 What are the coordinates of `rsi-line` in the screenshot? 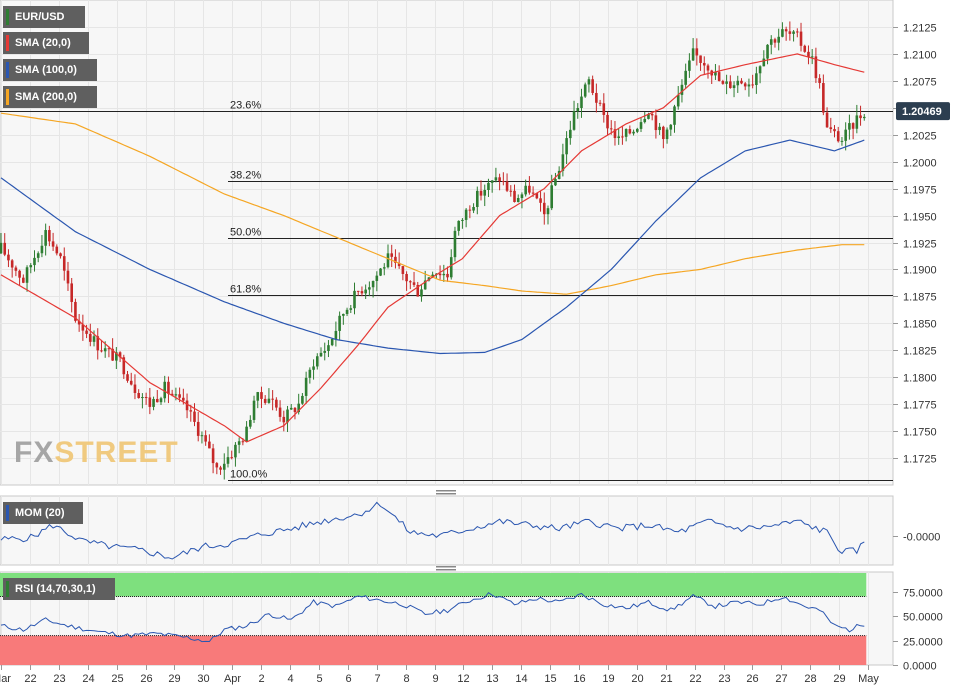 It's located at (432, 617).